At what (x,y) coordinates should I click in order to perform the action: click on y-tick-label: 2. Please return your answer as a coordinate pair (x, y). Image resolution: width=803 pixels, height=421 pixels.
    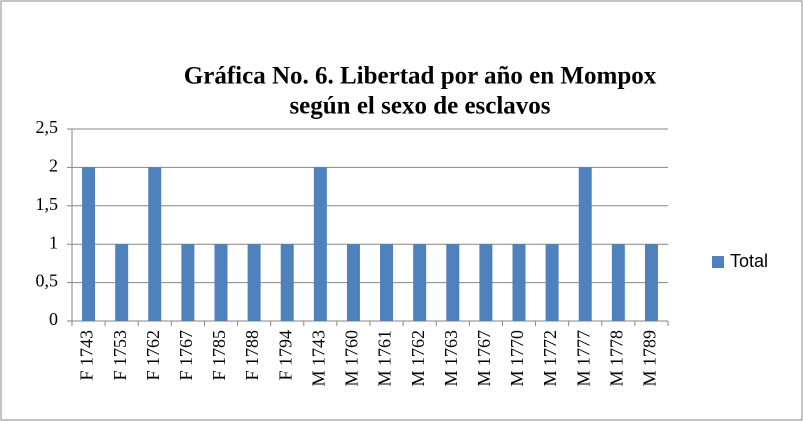
    Looking at the image, I should click on (53, 166).